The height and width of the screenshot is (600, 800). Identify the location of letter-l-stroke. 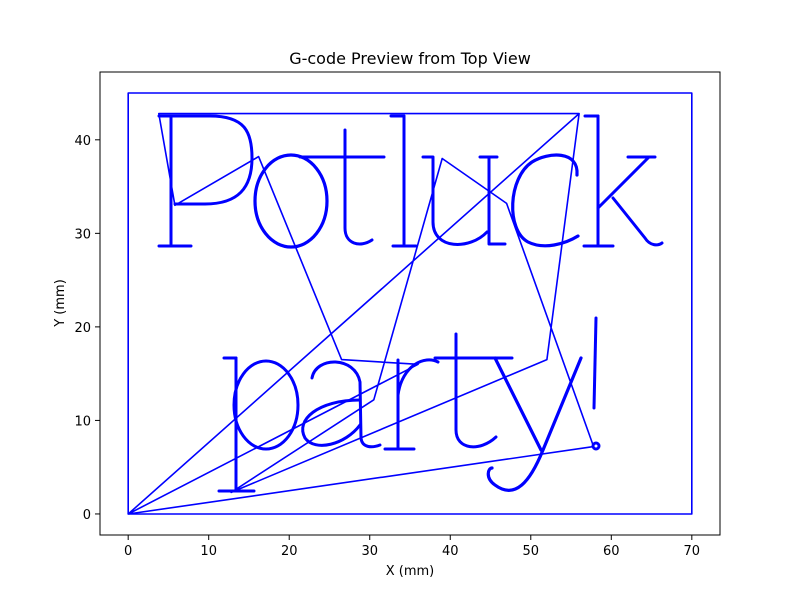
(403, 181).